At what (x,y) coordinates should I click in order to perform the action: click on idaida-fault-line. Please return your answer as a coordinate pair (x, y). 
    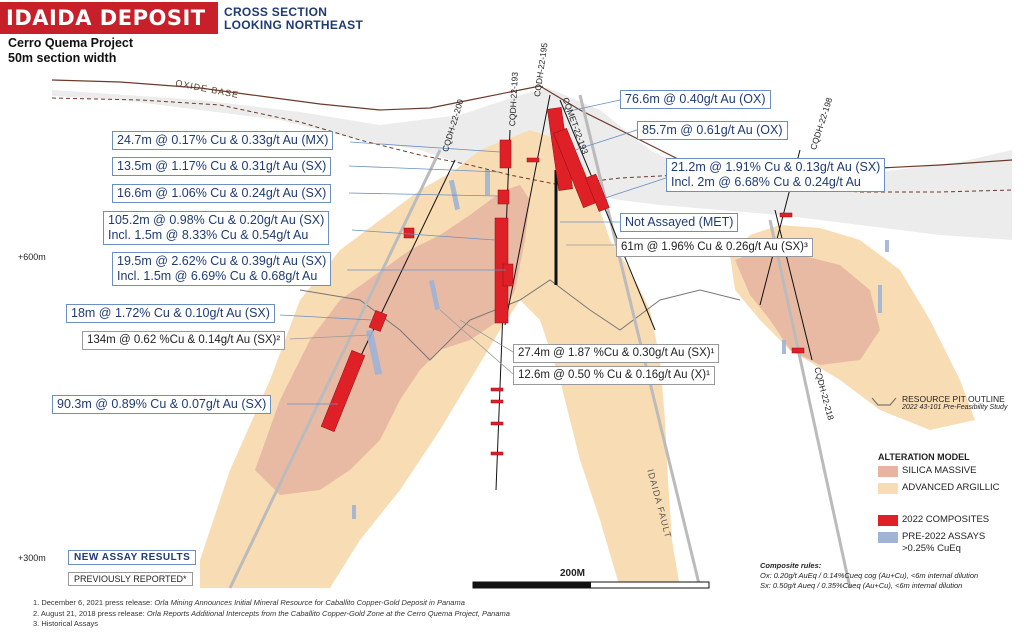
    Looking at the image, I should click on (640, 341).